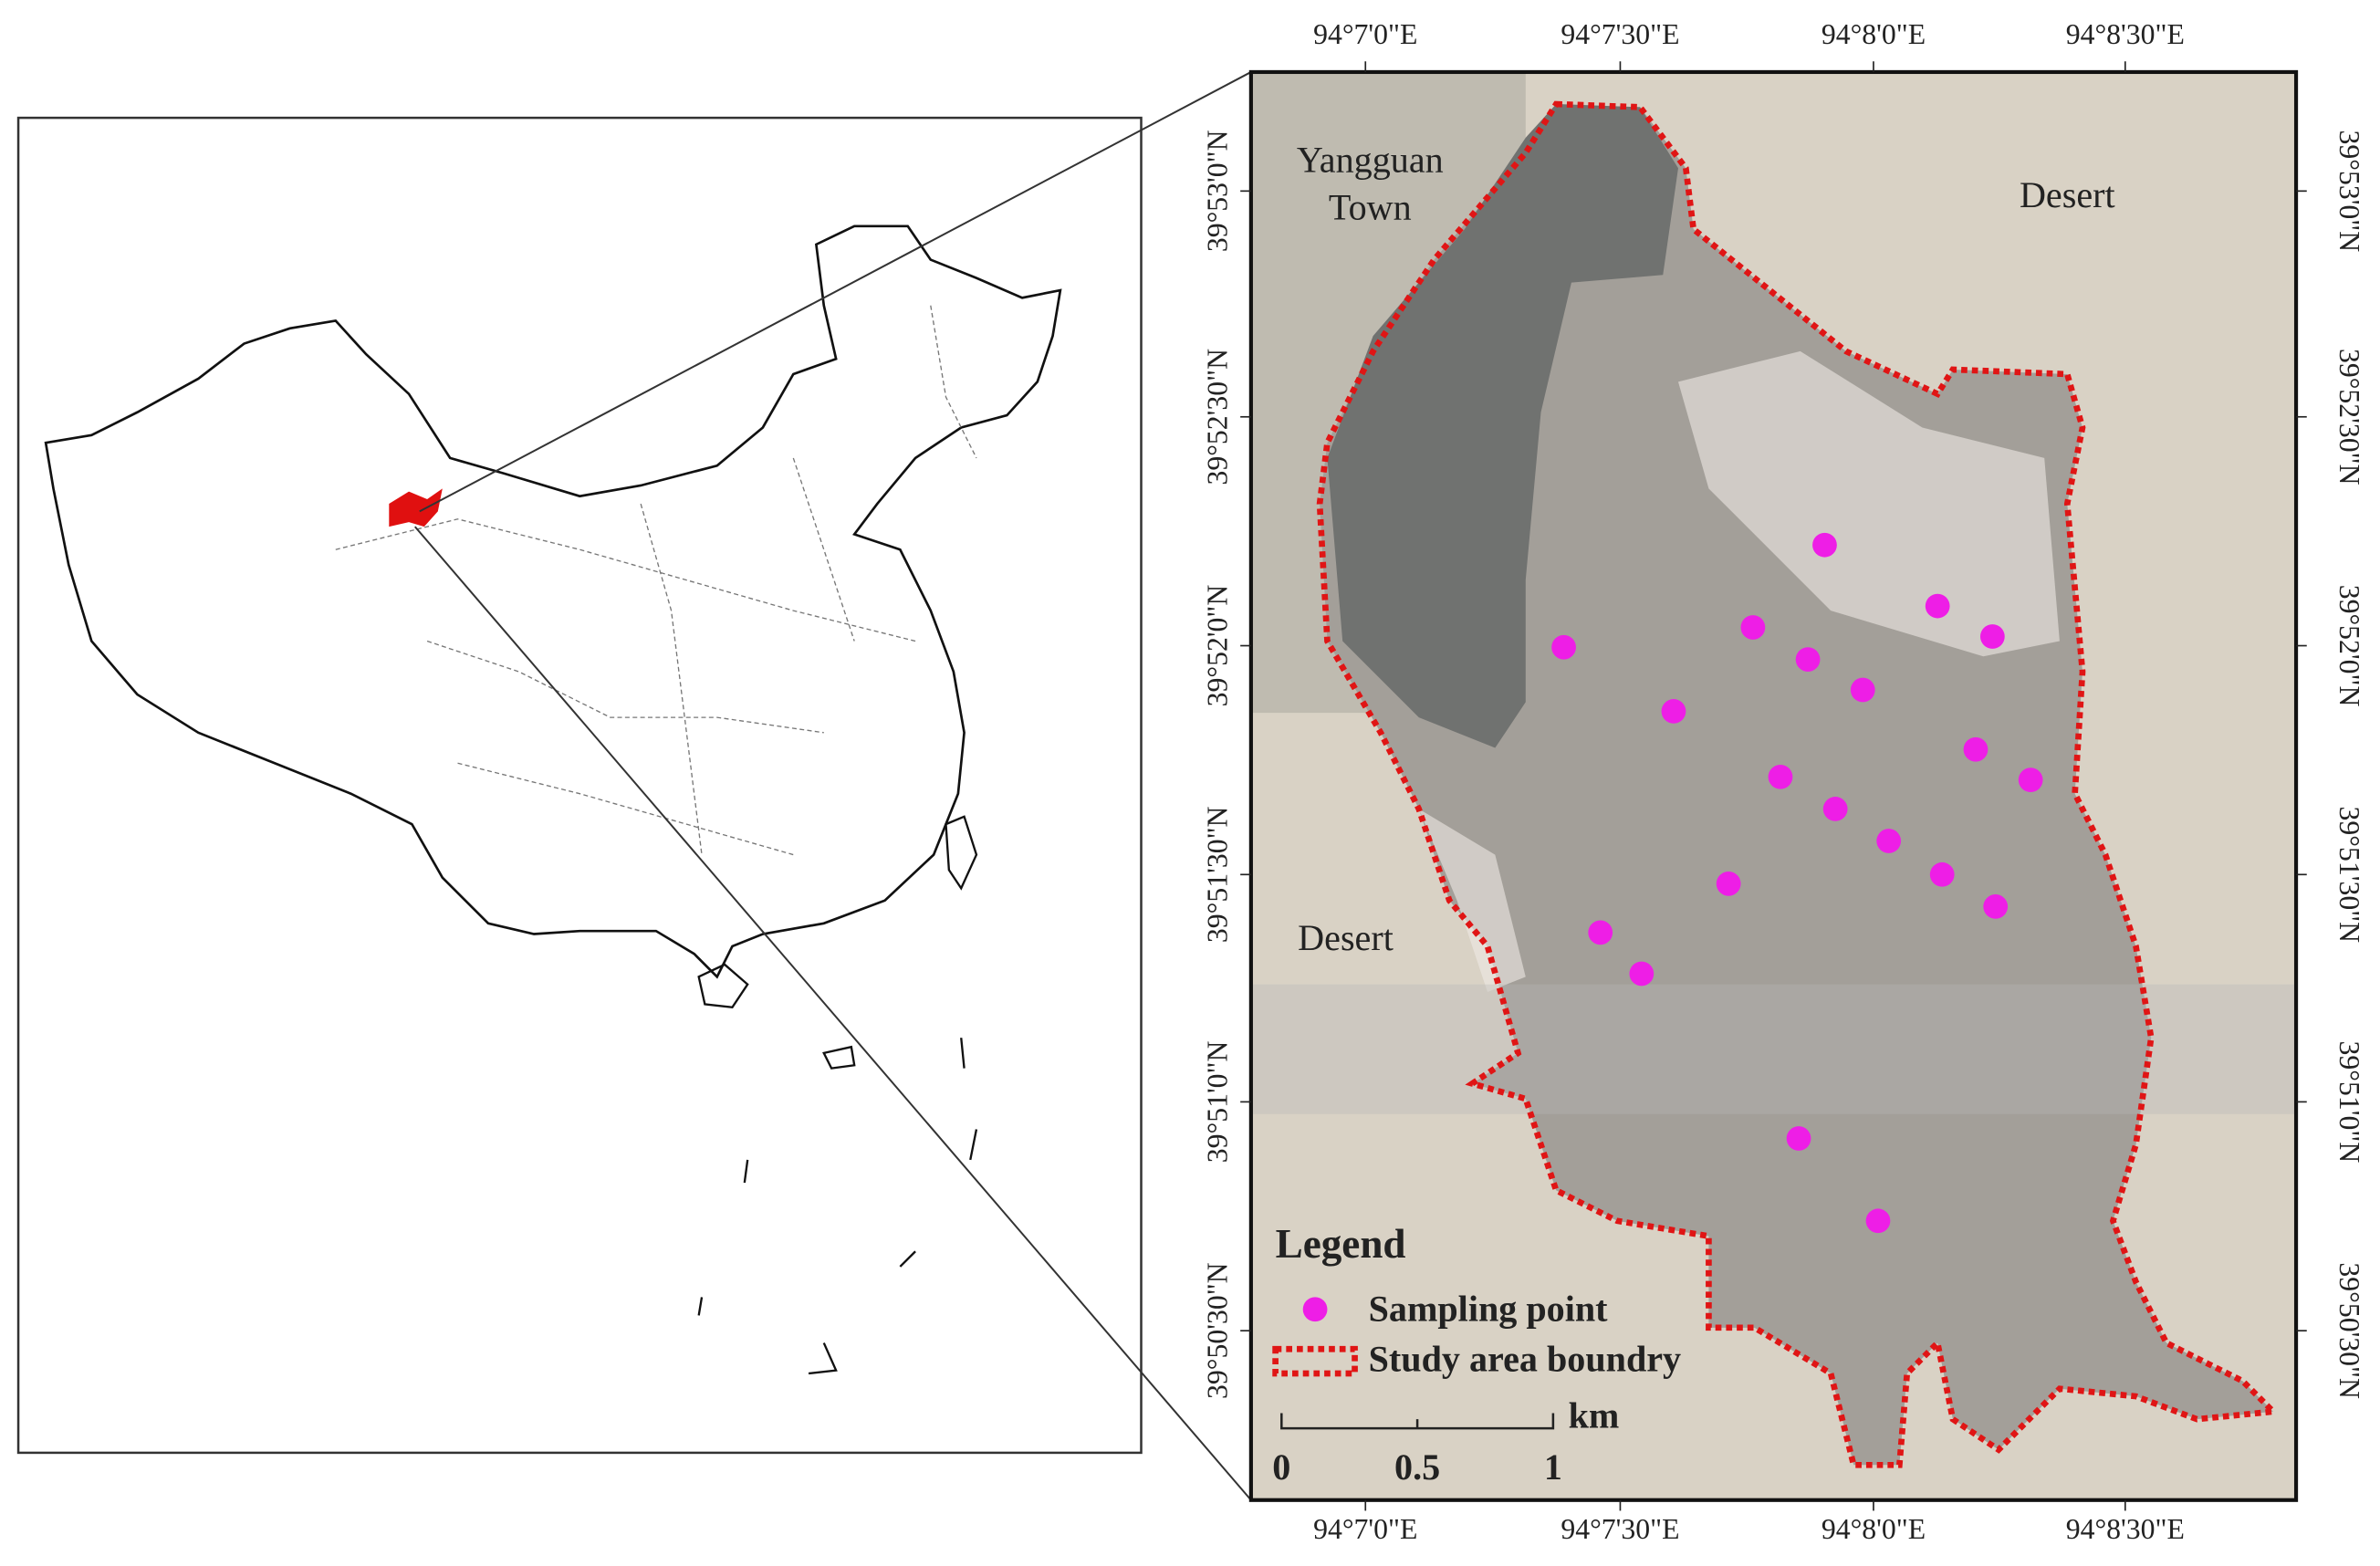  What do you see at coordinates (1594, 1415) in the screenshot?
I see `scale-unit: km` at bounding box center [1594, 1415].